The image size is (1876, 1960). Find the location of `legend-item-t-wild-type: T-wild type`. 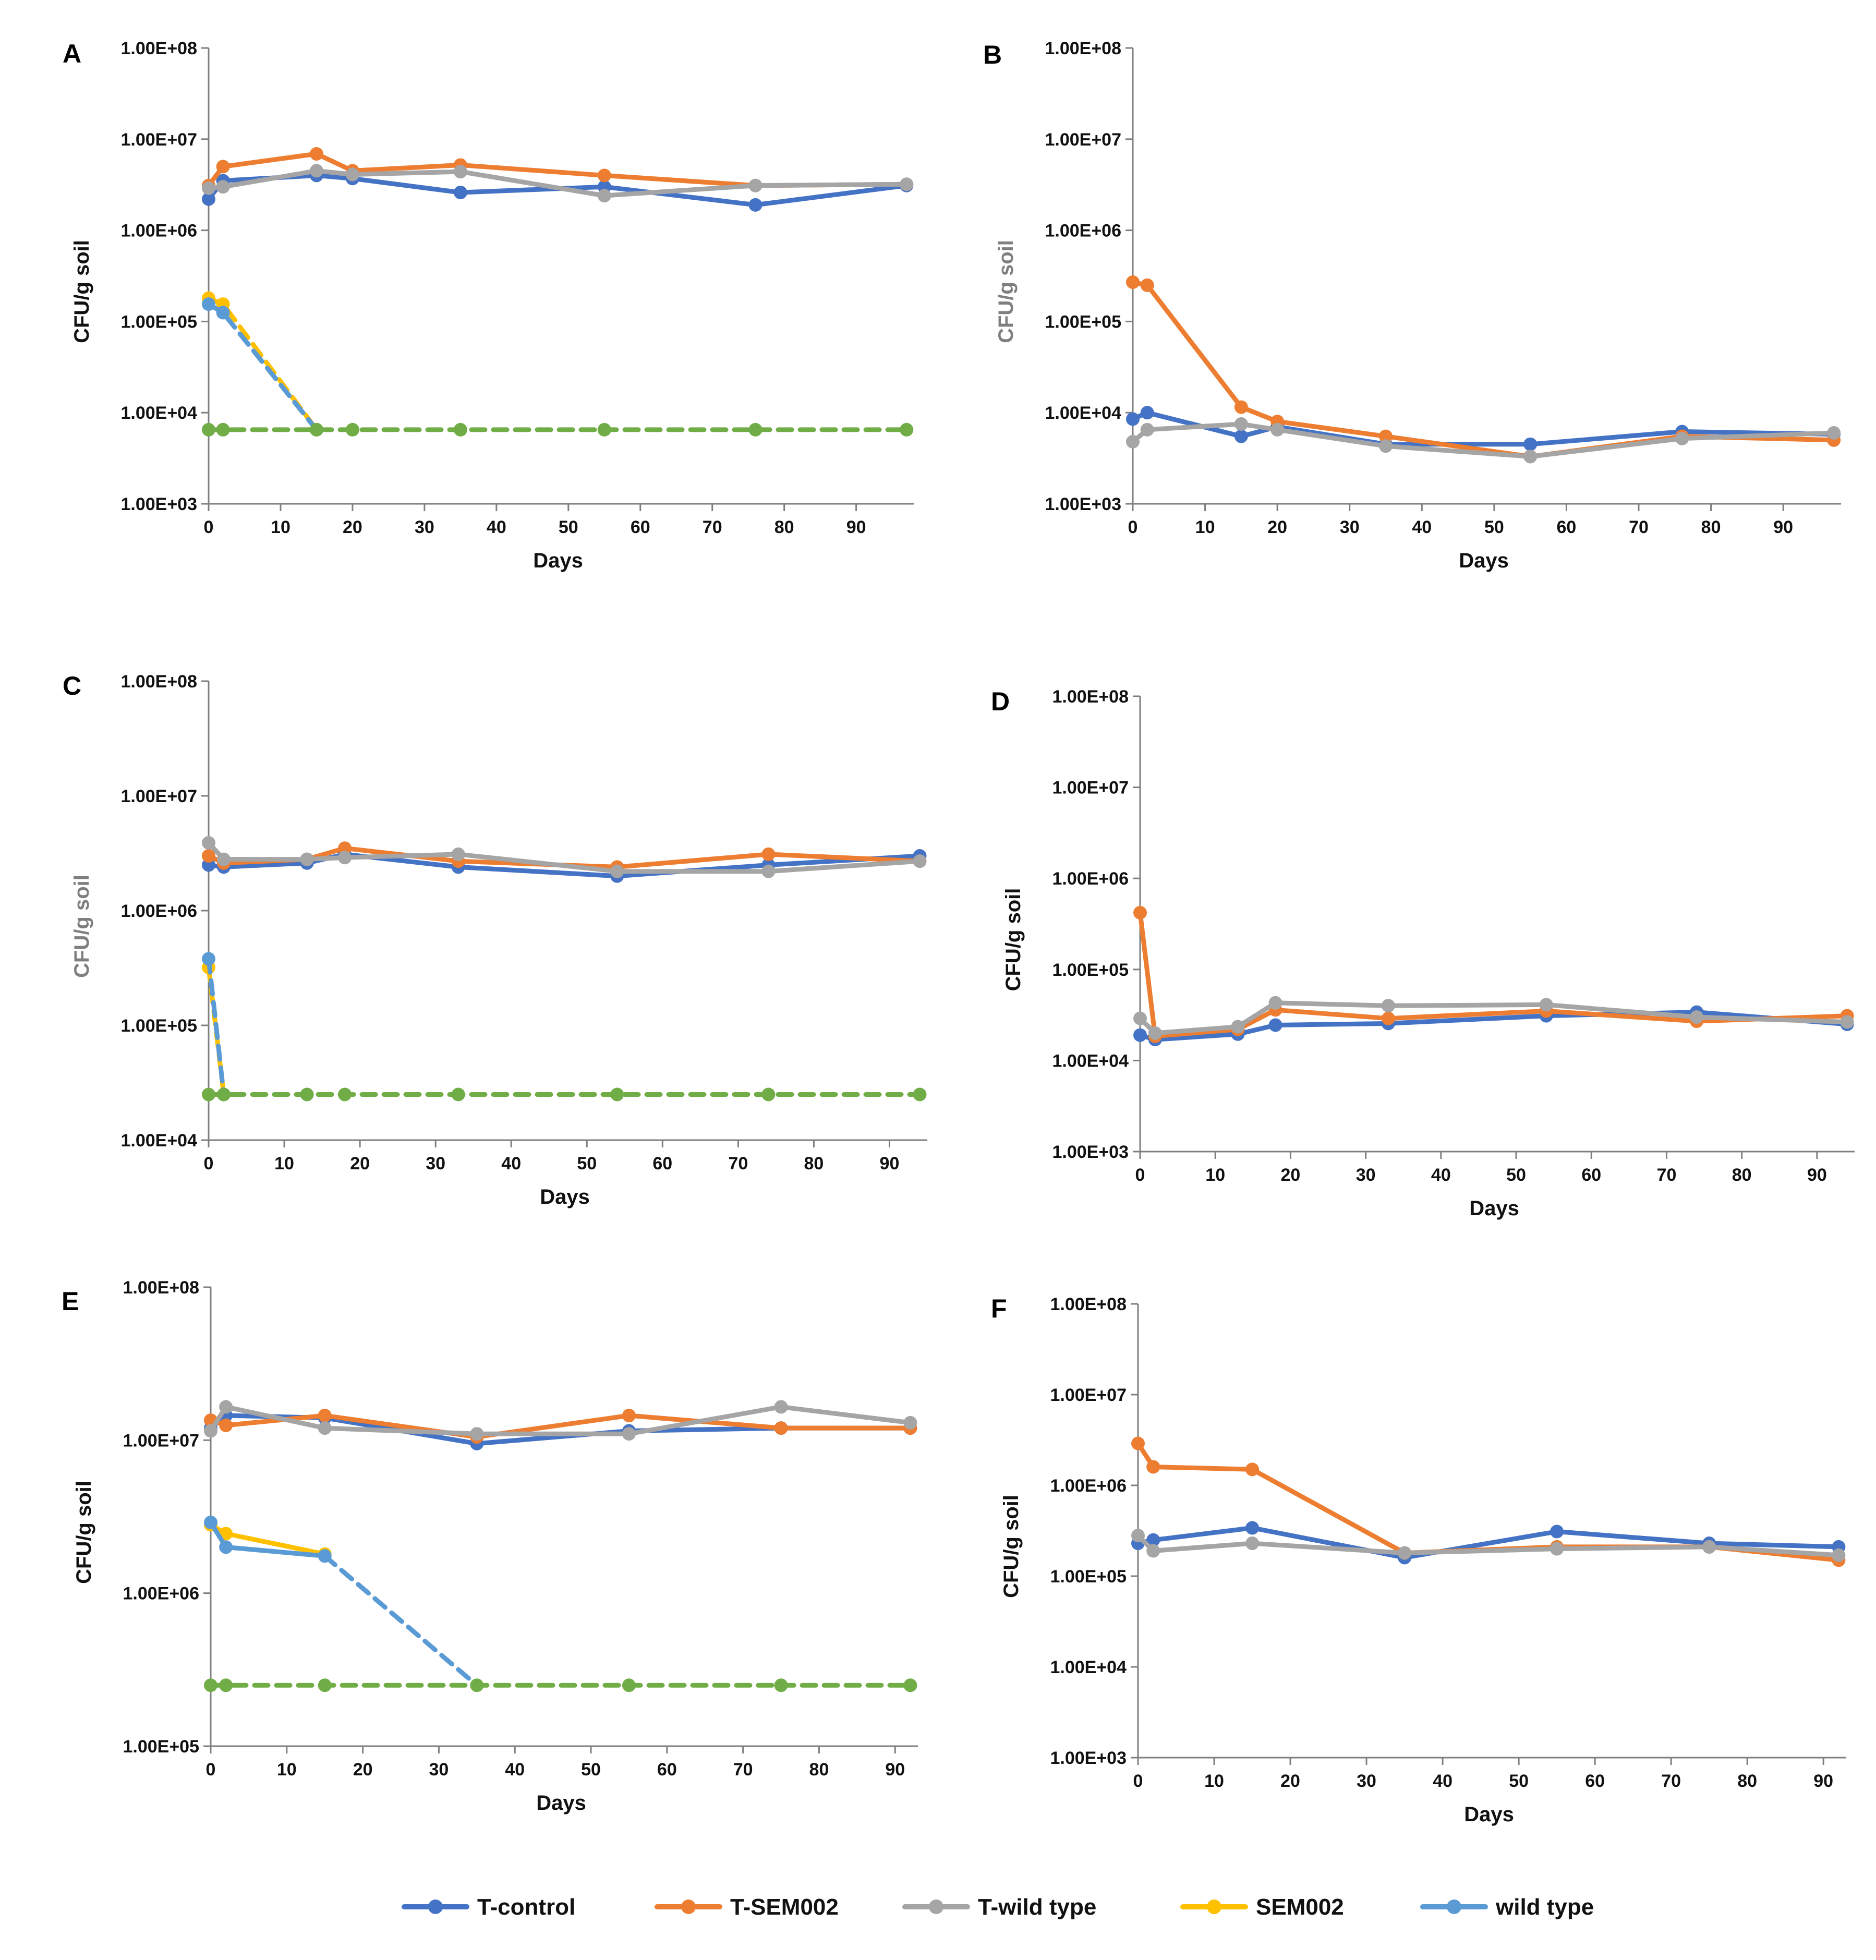

legend-item-t-wild-type: T-wild type is located at coordinates (999, 1907).